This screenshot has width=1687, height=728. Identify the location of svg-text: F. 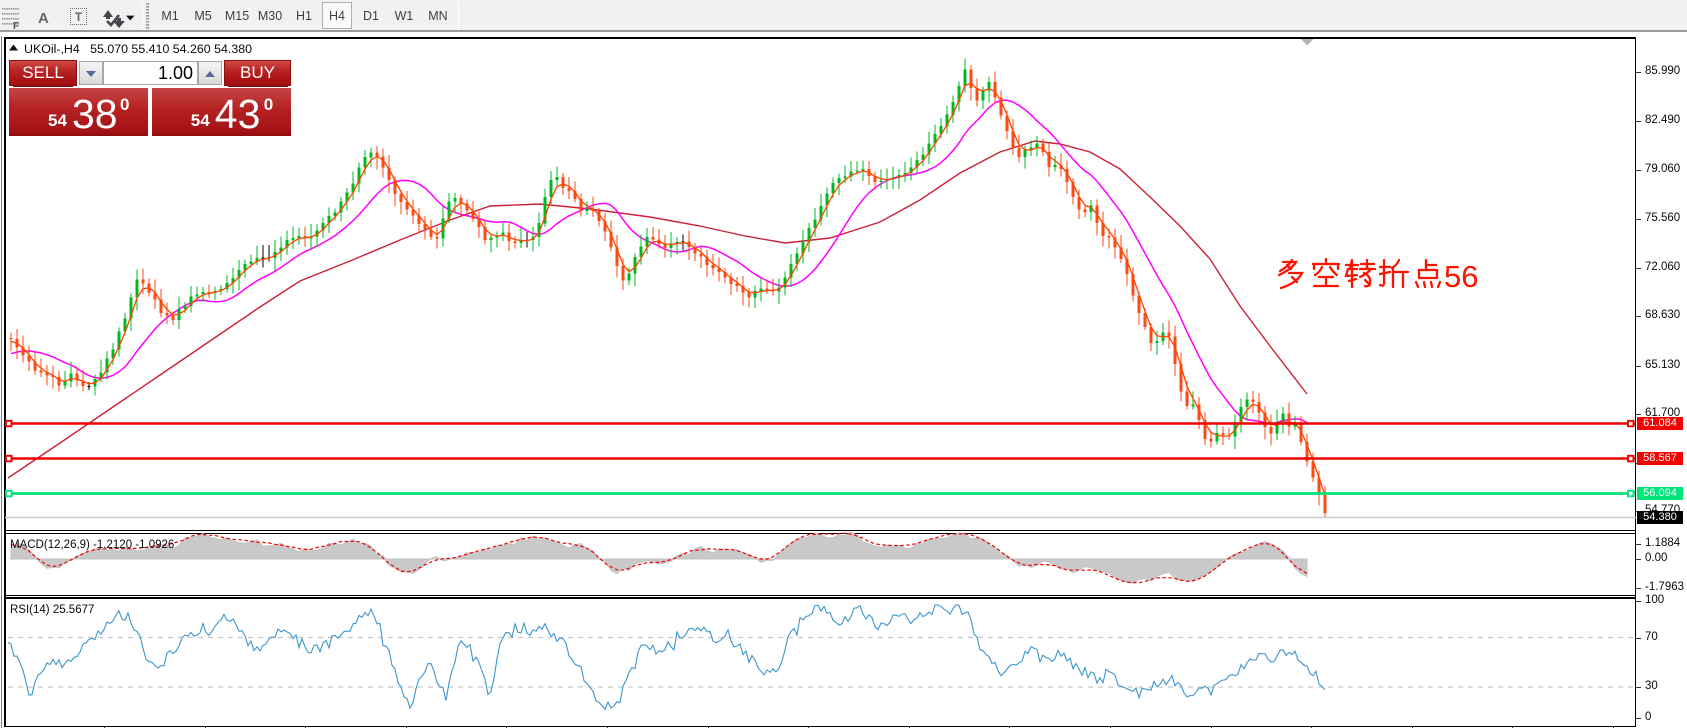
(16, 25).